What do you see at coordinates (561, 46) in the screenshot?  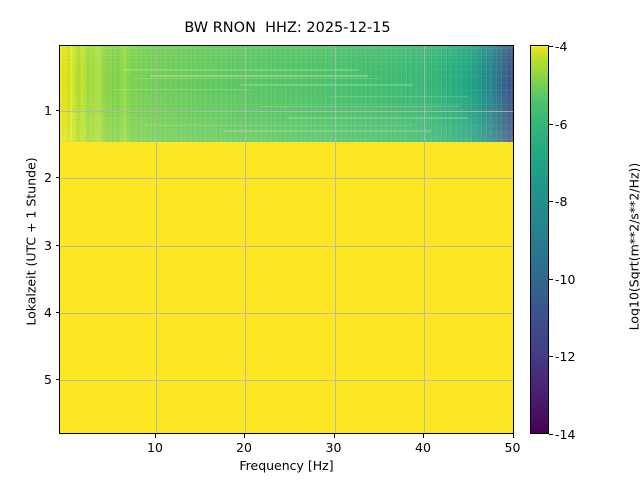 I see `colorbar-tick-label-0: -4` at bounding box center [561, 46].